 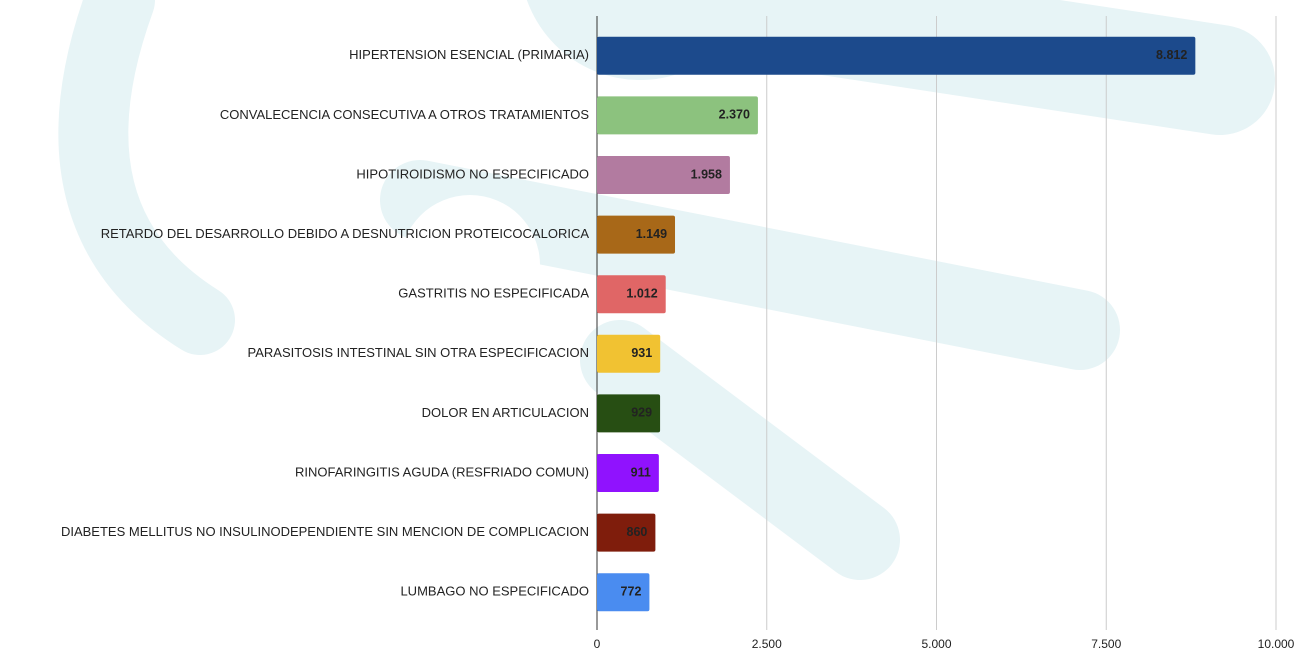 I want to click on x-tick-label: 2.500, so click(x=767, y=644).